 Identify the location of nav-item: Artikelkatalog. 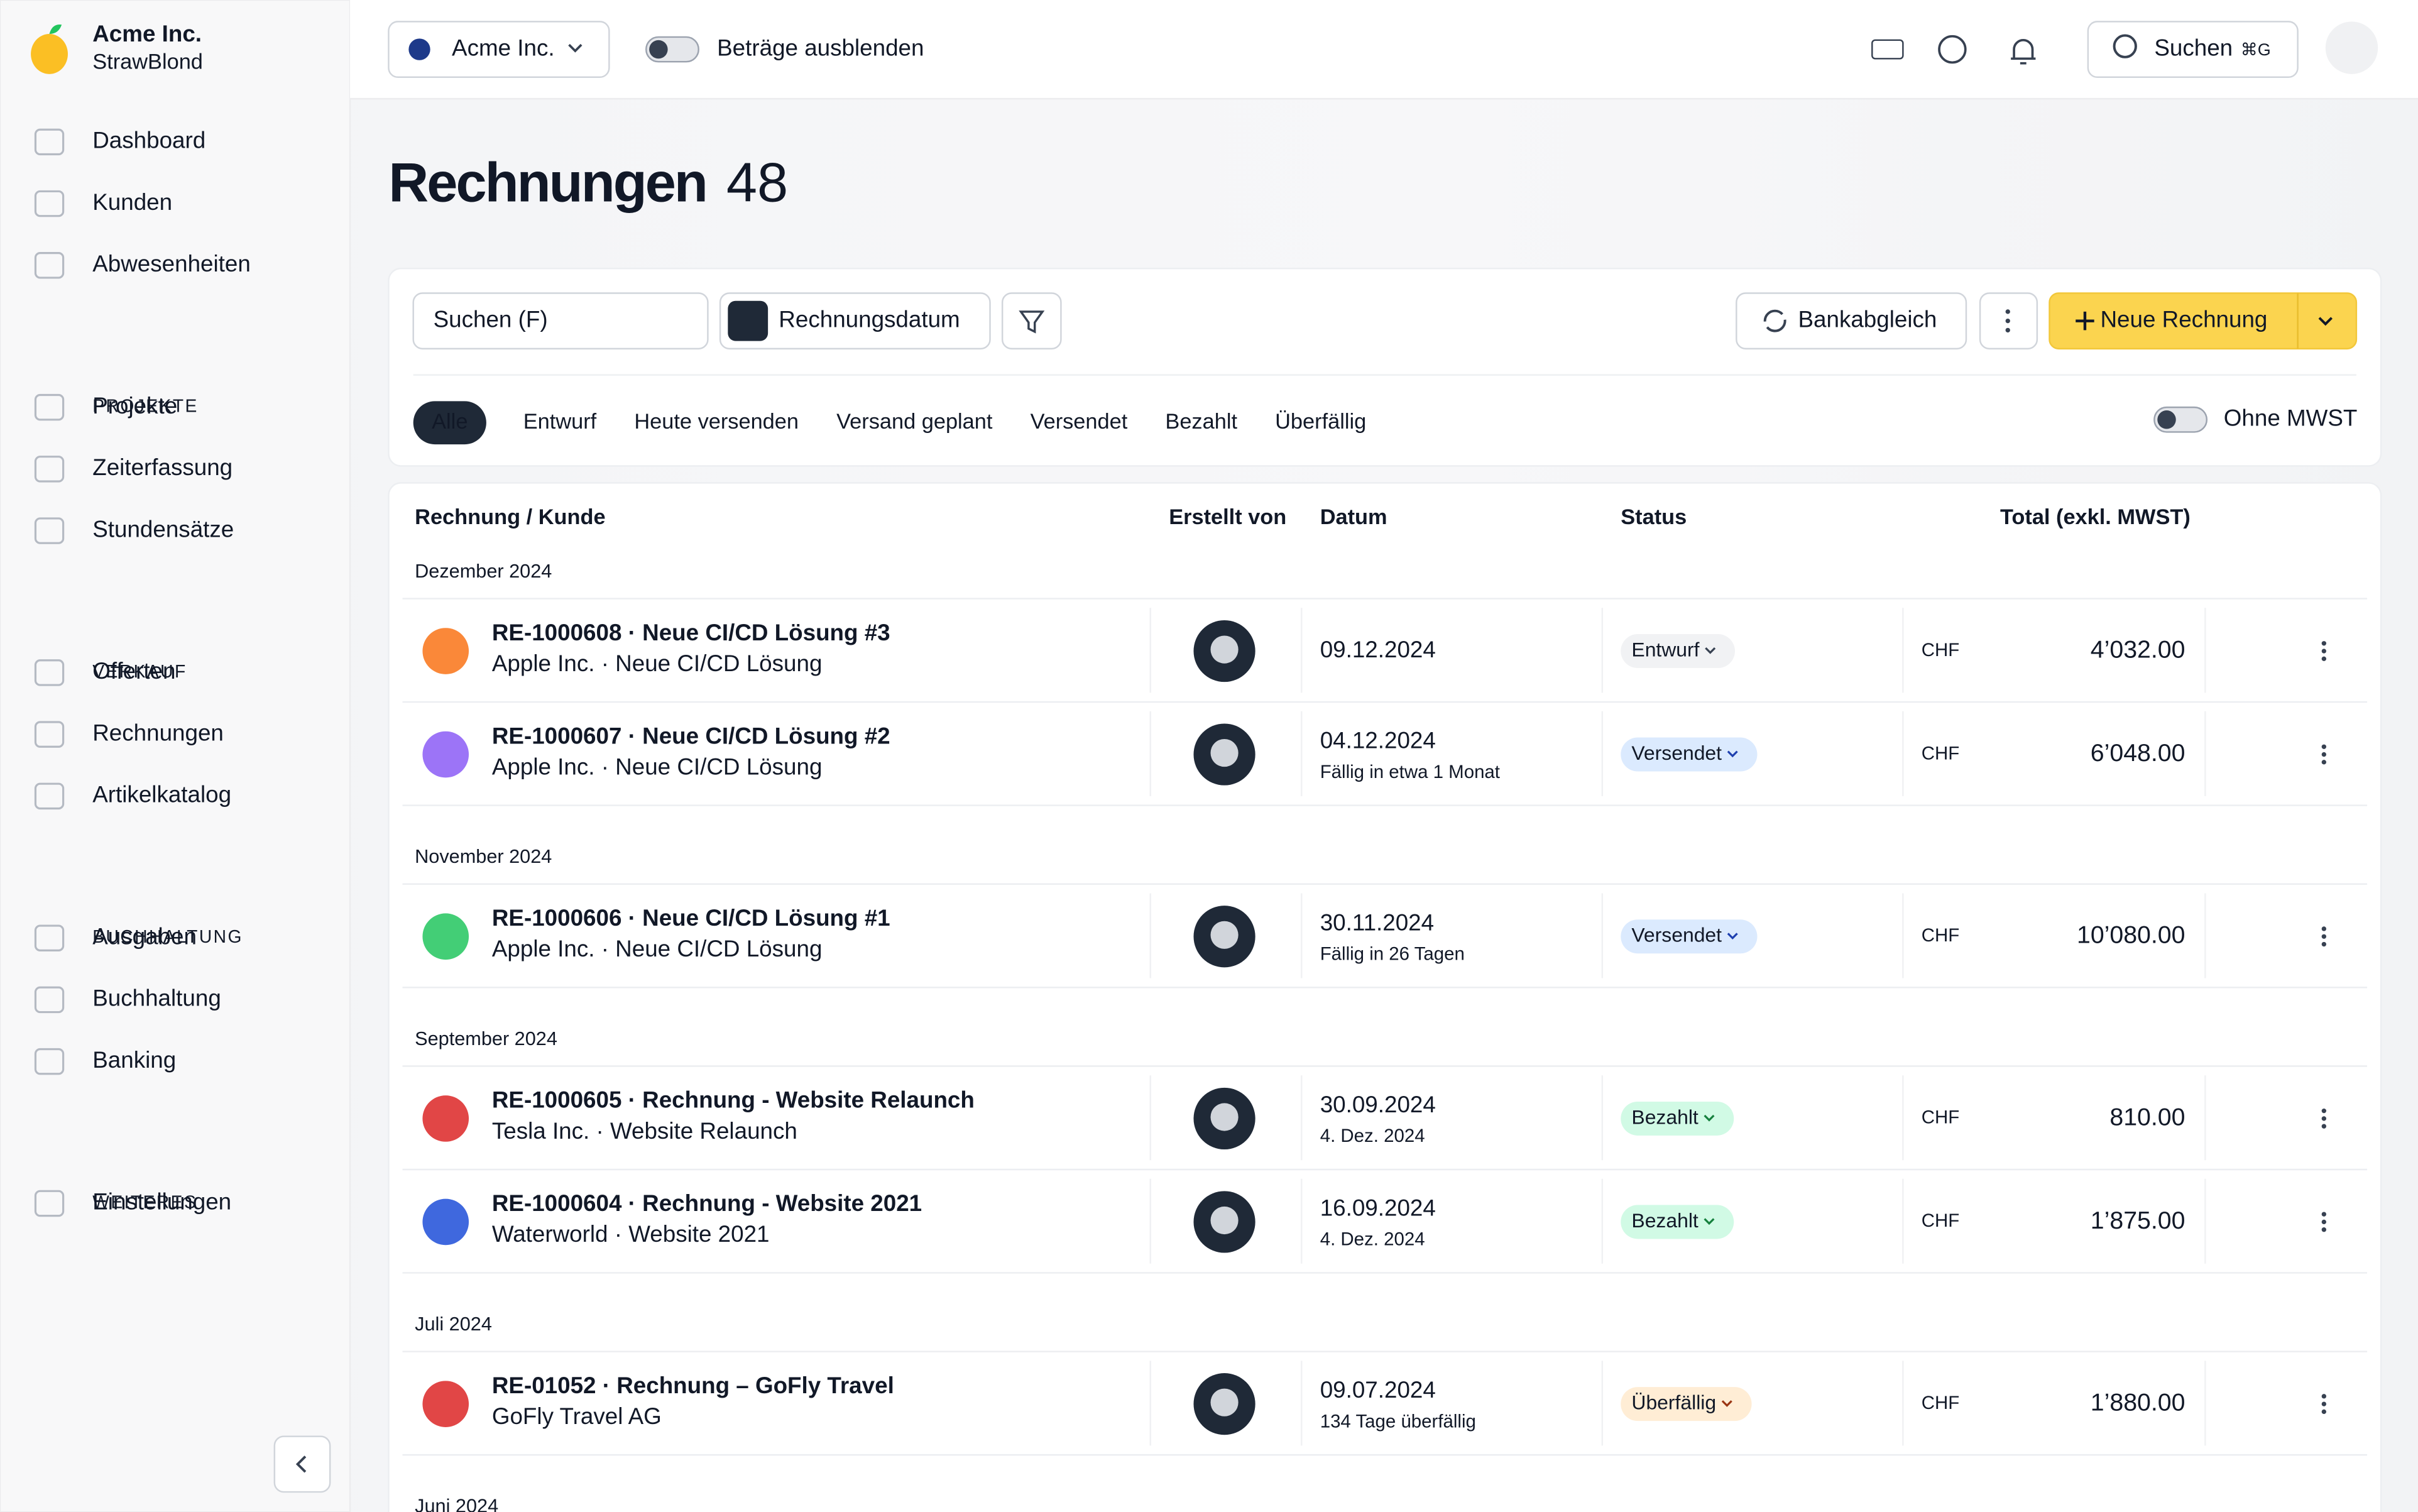
(161, 795).